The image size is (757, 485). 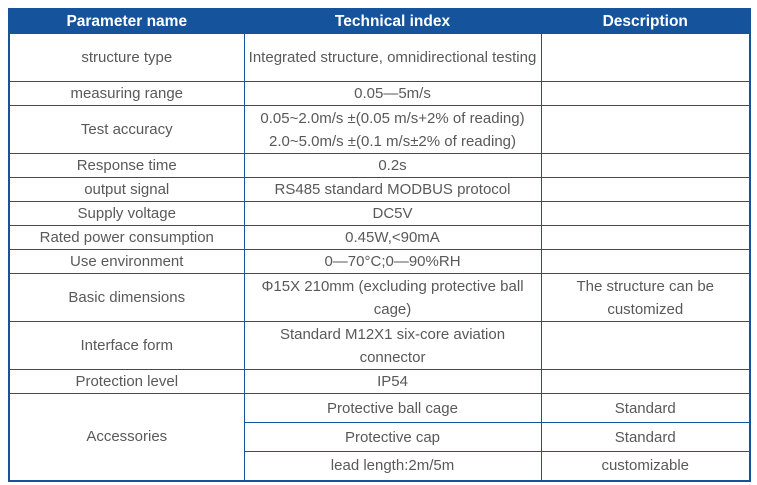 I want to click on table-row-accessories-3: lead length:2m/5m customizable, so click(x=380, y=466).